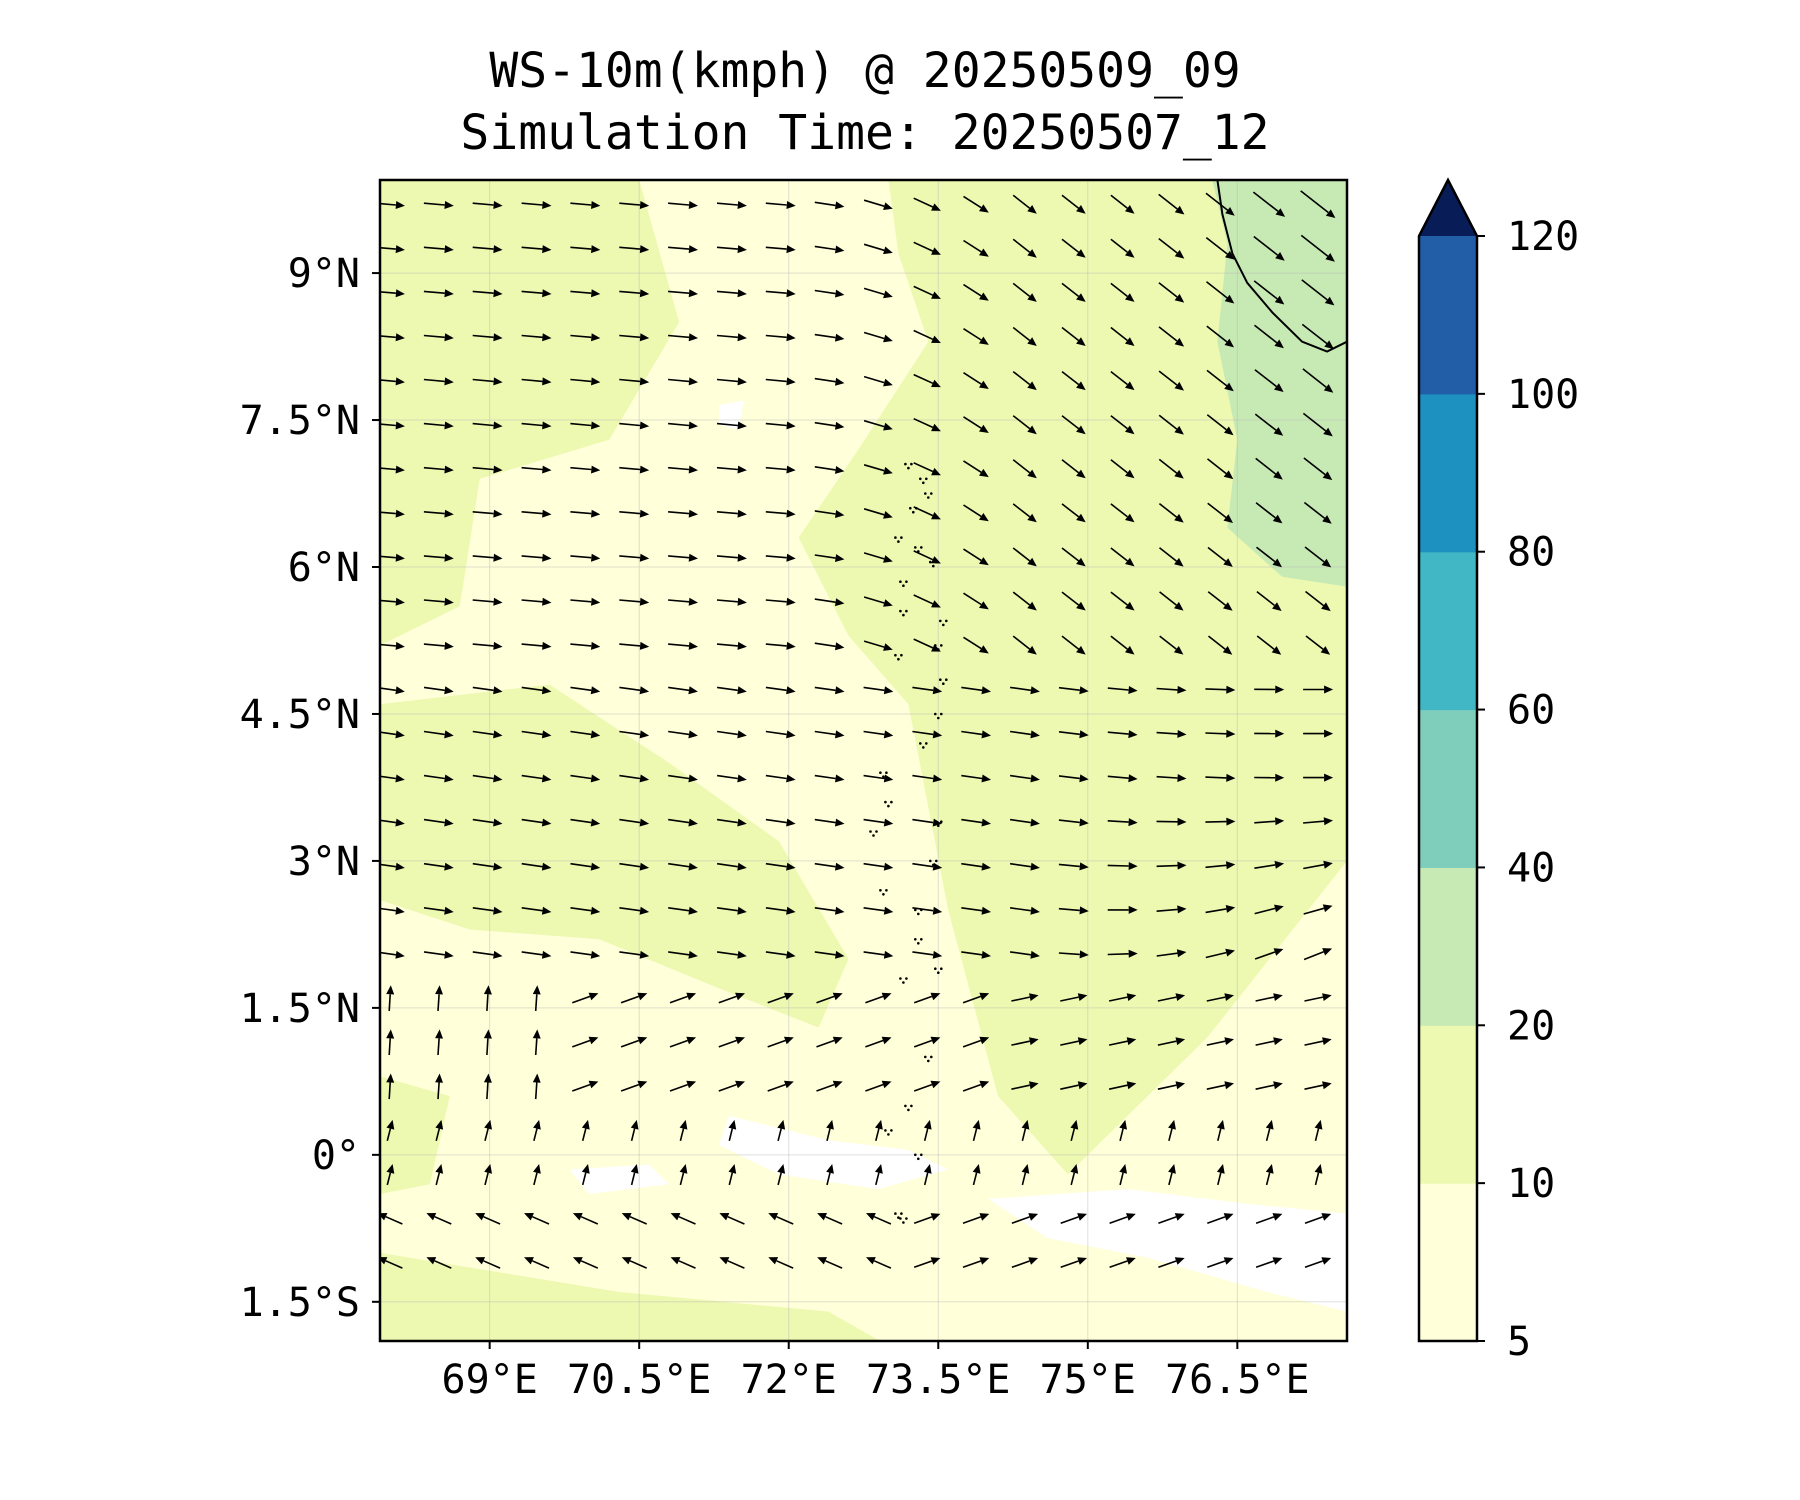  Describe the element at coordinates (489, 1380) in the screenshot. I see `x-tick-label: 69°E` at that location.